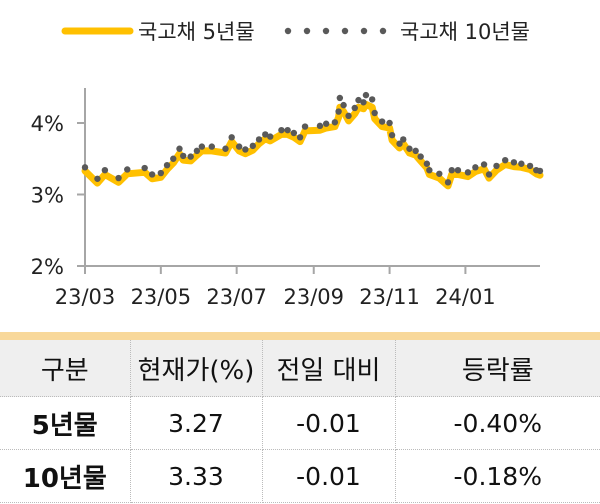 The width and height of the screenshot is (600, 504). Describe the element at coordinates (65, 423) in the screenshot. I see `row-label: 5년물` at that location.